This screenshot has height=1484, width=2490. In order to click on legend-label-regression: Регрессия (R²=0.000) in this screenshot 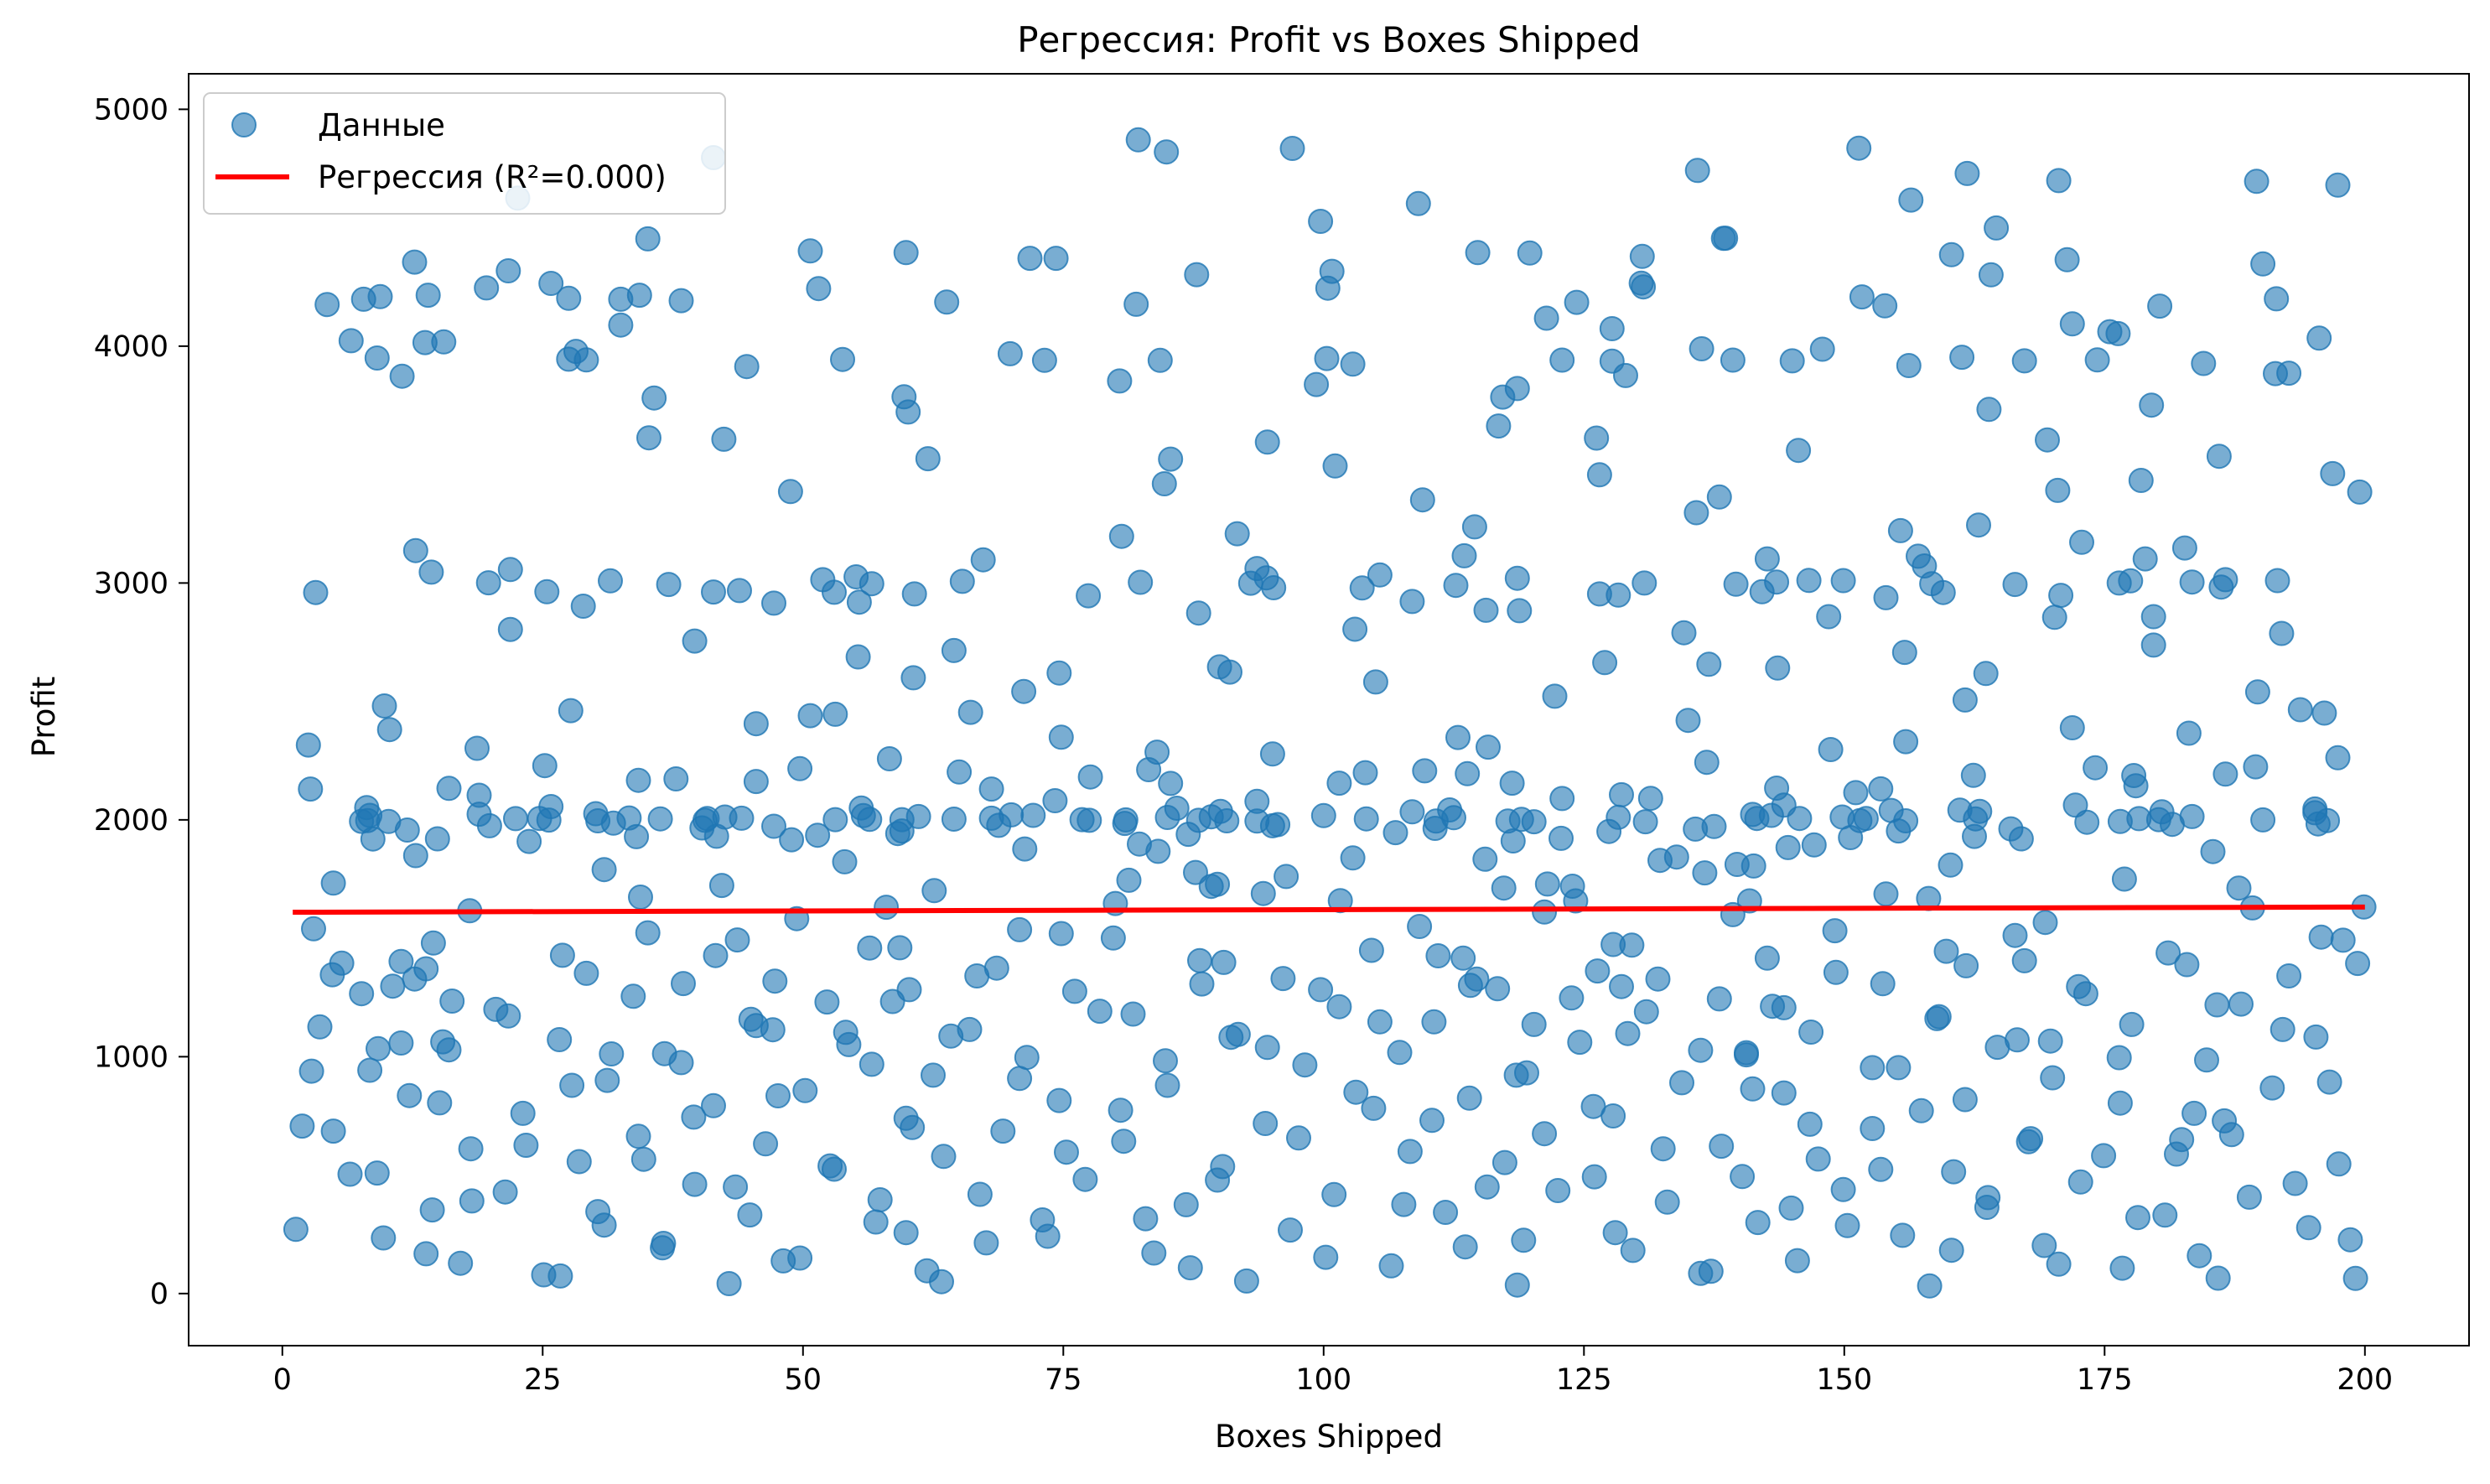, I will do `click(492, 177)`.